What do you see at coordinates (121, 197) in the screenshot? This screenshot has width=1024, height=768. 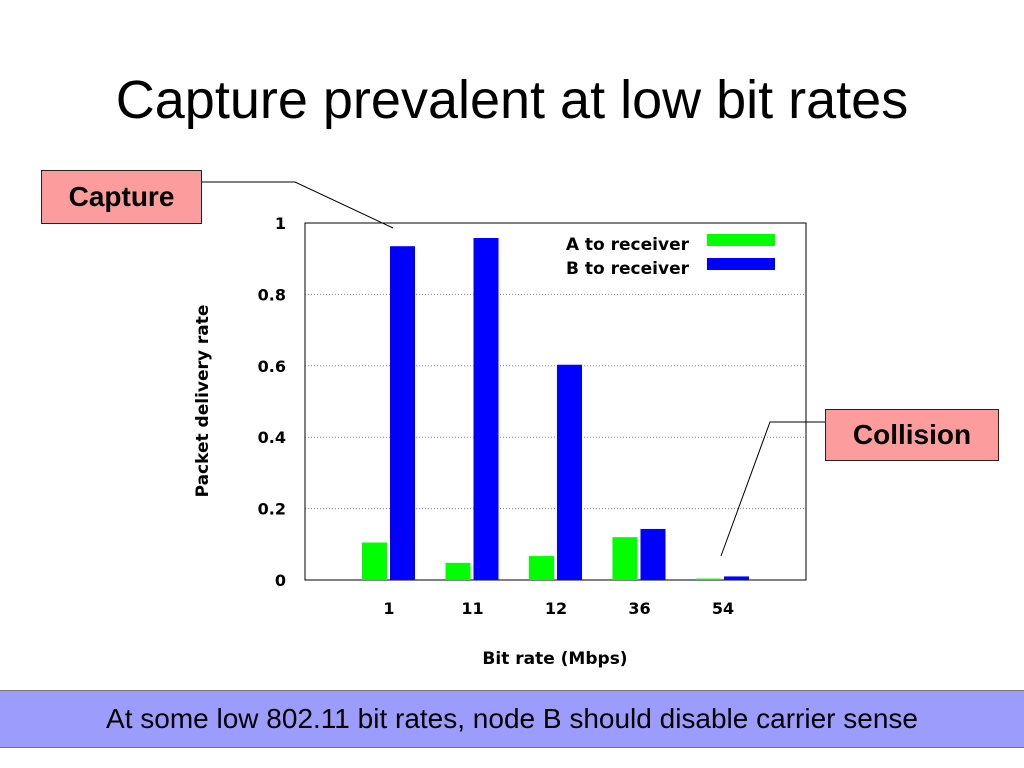 I see `capture-callout: Capture` at bounding box center [121, 197].